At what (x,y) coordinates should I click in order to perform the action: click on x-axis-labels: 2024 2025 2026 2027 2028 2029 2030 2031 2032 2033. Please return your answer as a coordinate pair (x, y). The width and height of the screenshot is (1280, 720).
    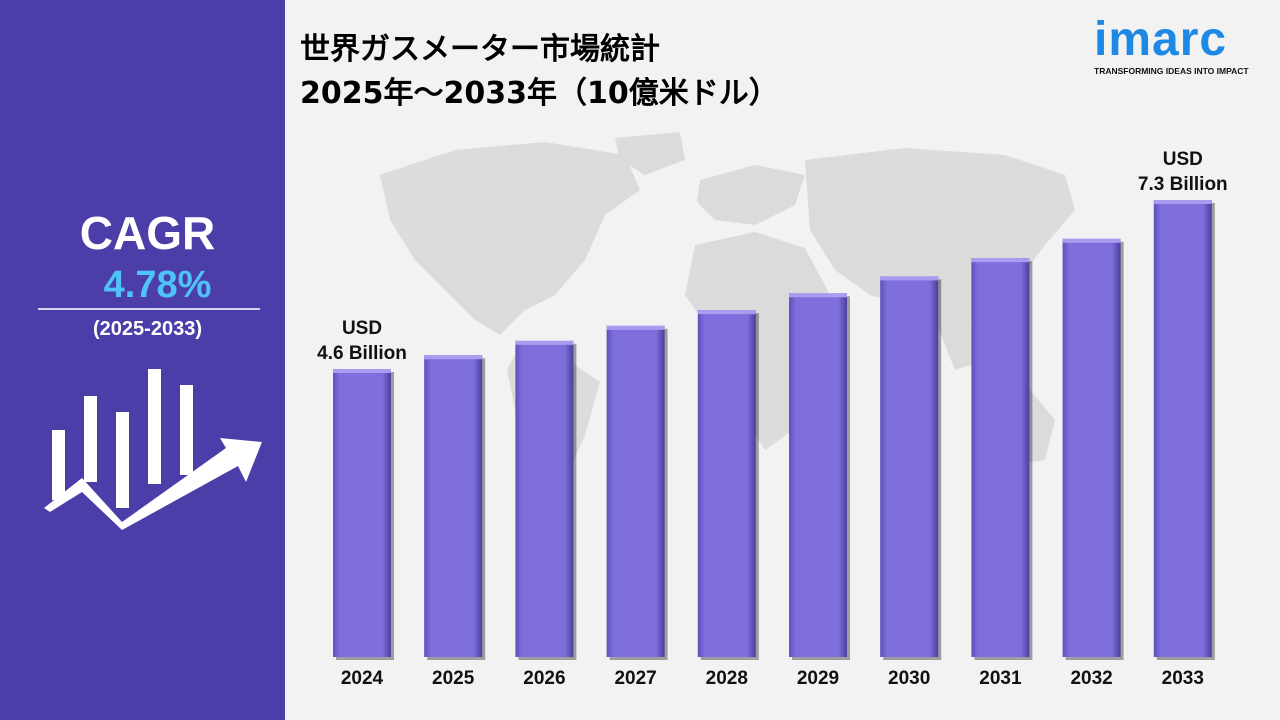
    Looking at the image, I should click on (772, 678).